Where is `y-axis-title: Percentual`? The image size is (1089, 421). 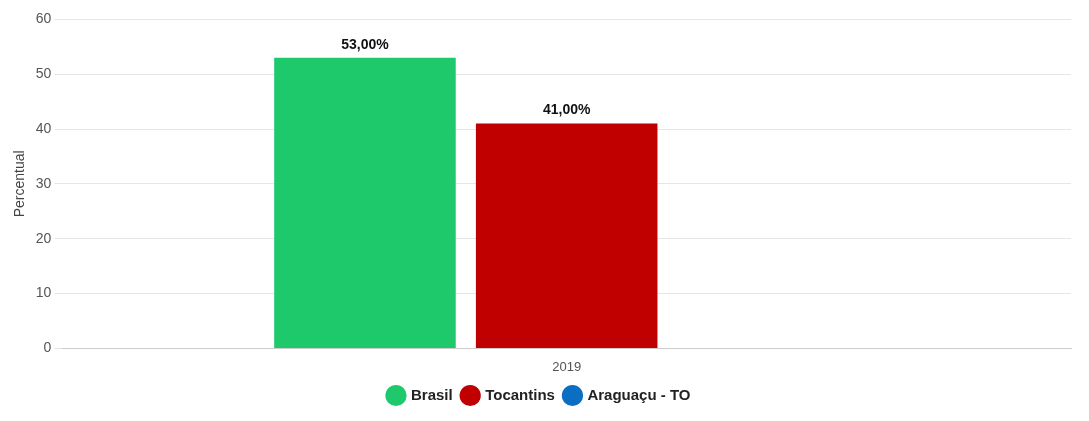 y-axis-title: Percentual is located at coordinates (19, 184).